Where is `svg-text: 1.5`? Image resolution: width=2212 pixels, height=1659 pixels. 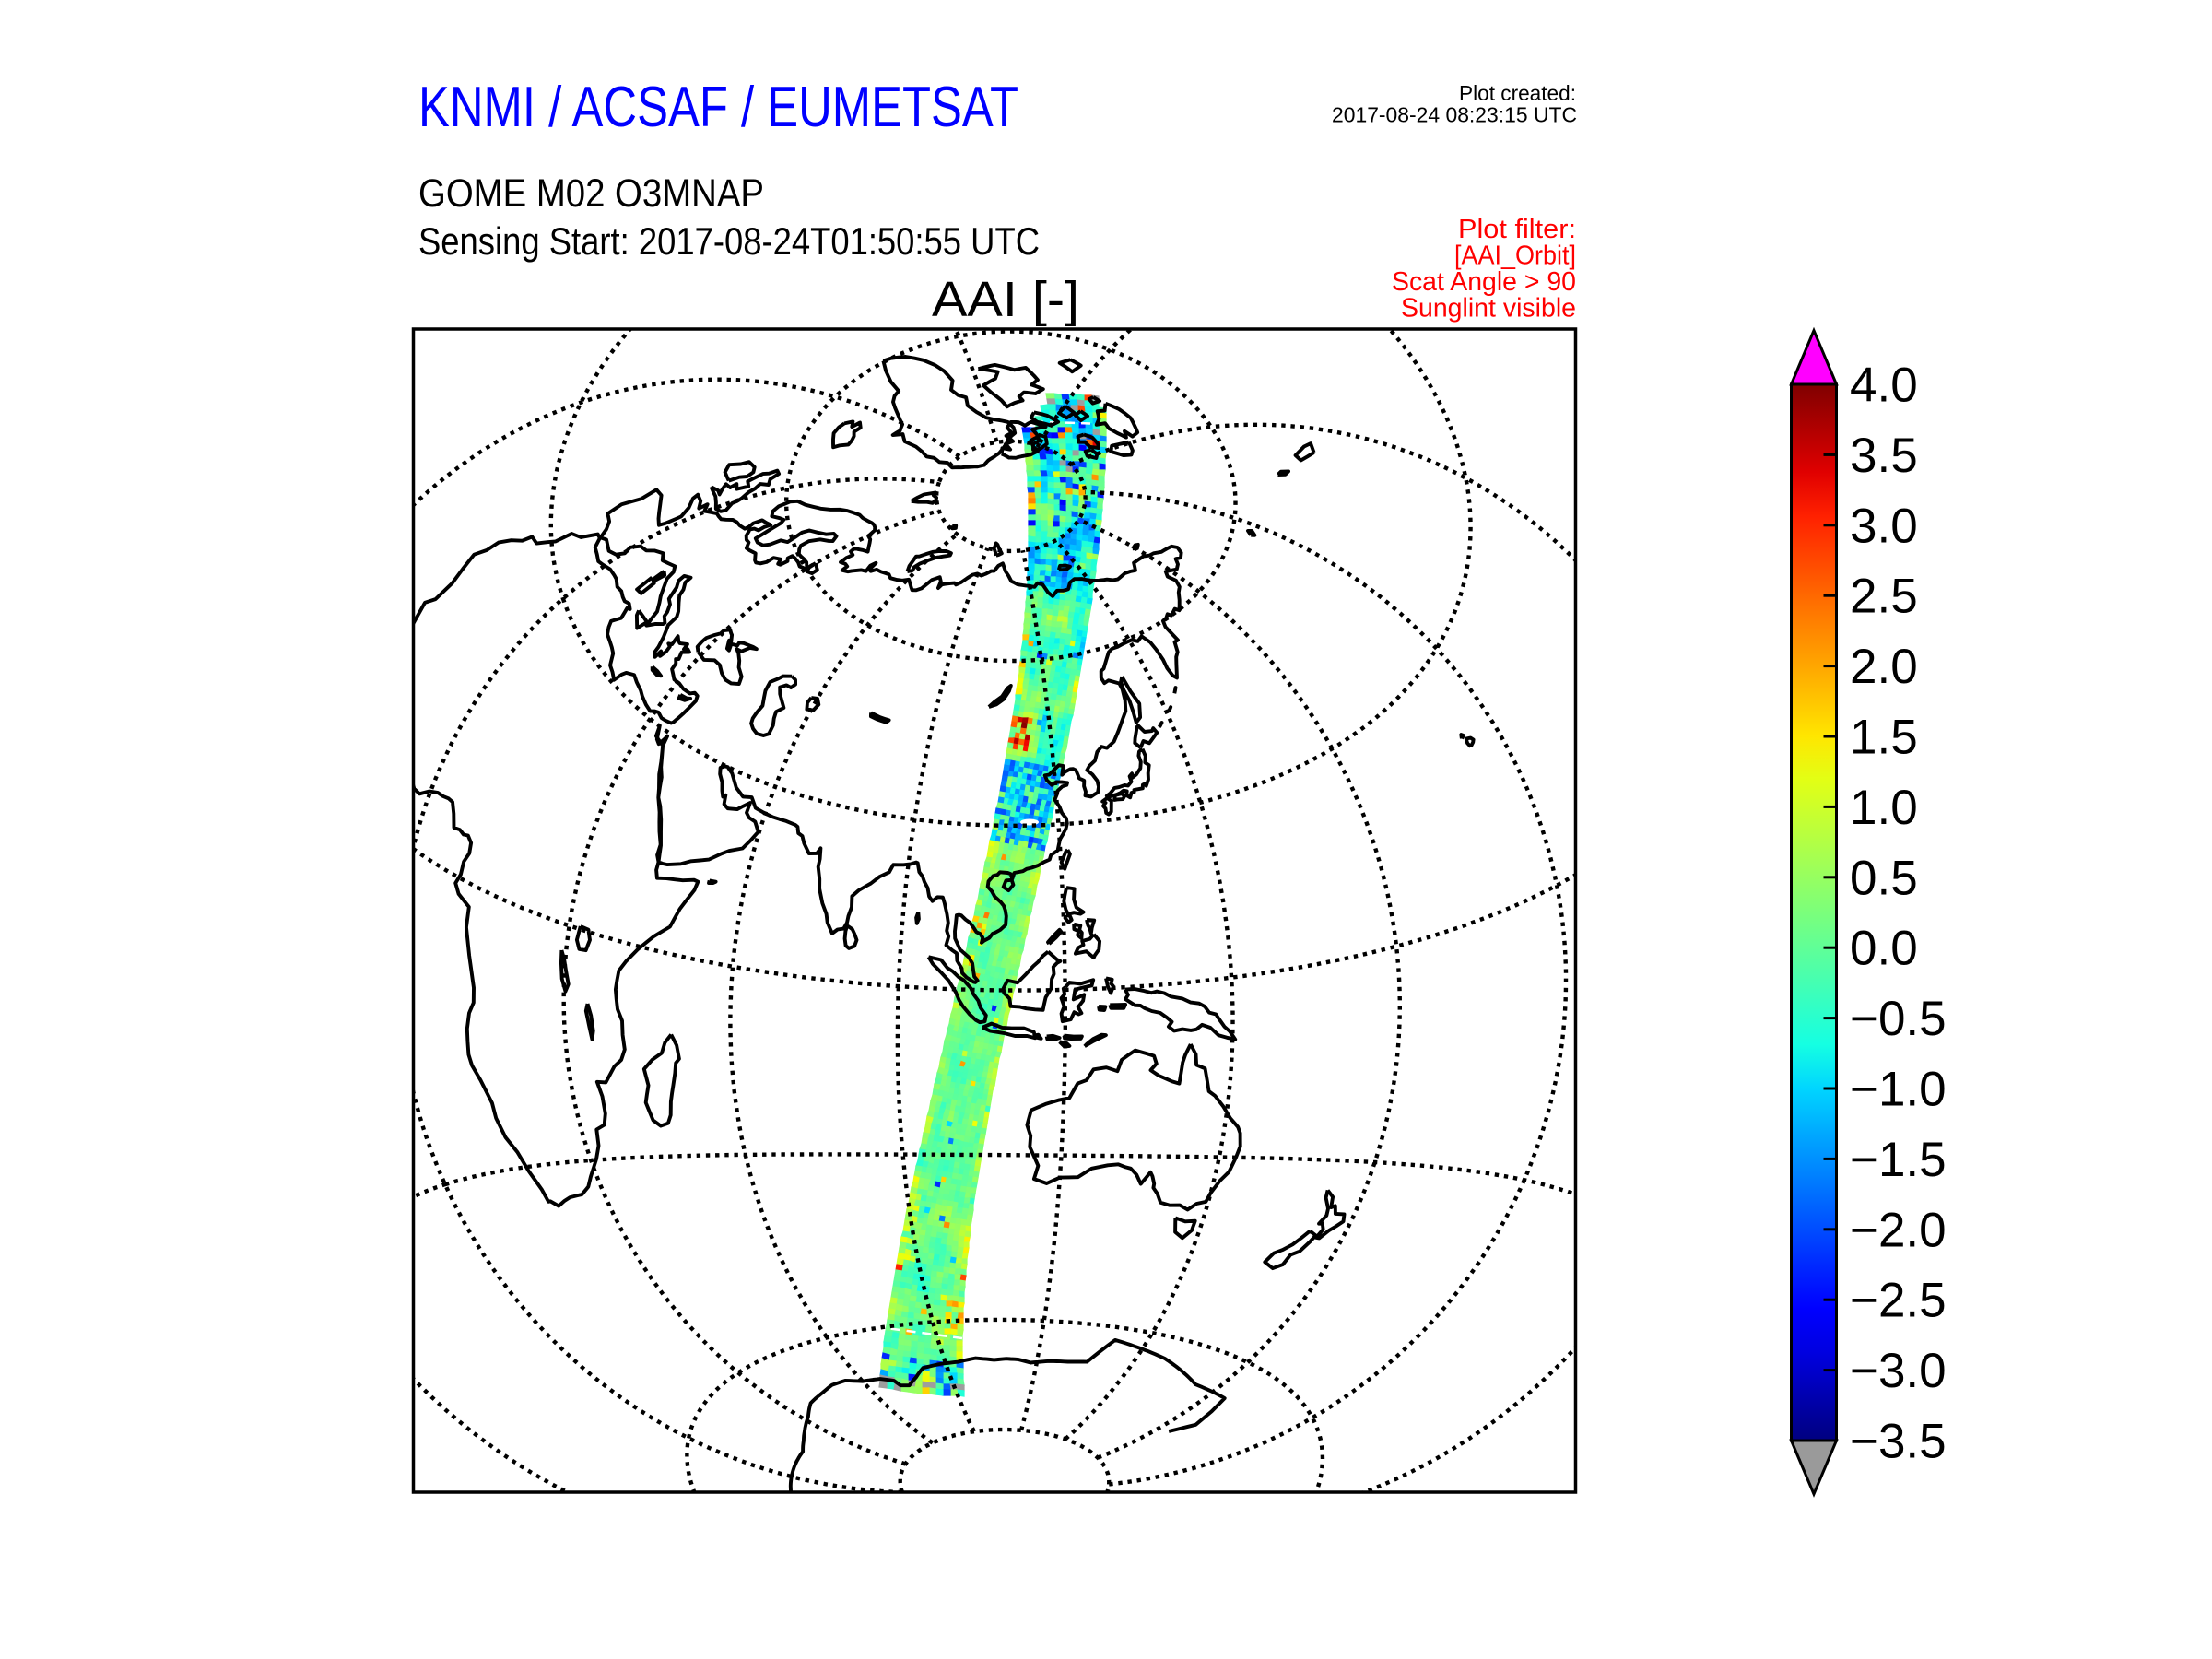
svg-text: 1.5 is located at coordinates (1884, 738).